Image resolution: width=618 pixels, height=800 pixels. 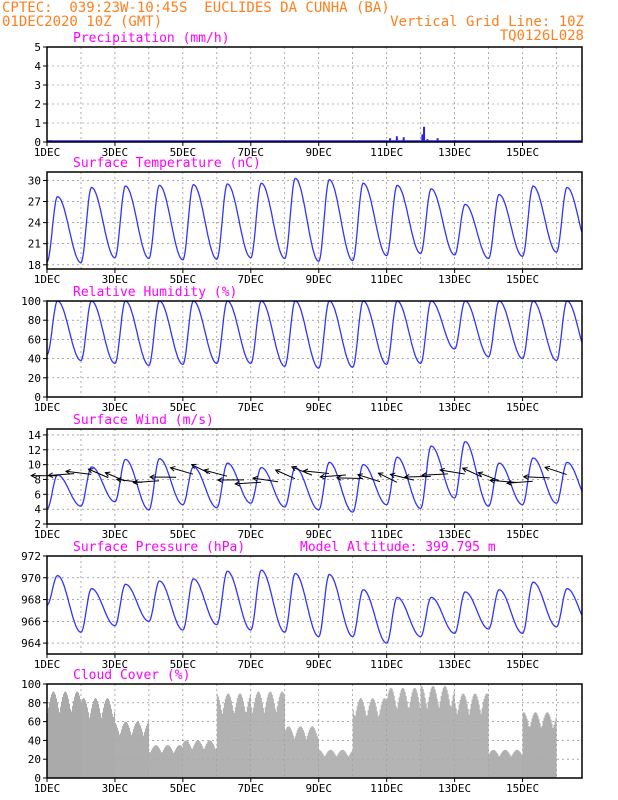 I want to click on x-tick-label: 7DEC, so click(x=251, y=279).